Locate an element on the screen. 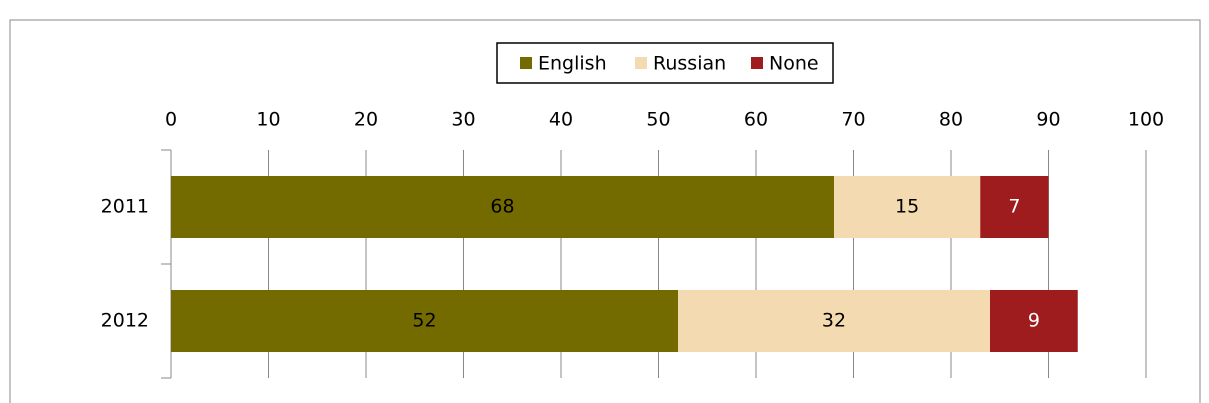 This screenshot has height=403, width=1209. x-tick-label: 10 is located at coordinates (268, 120).